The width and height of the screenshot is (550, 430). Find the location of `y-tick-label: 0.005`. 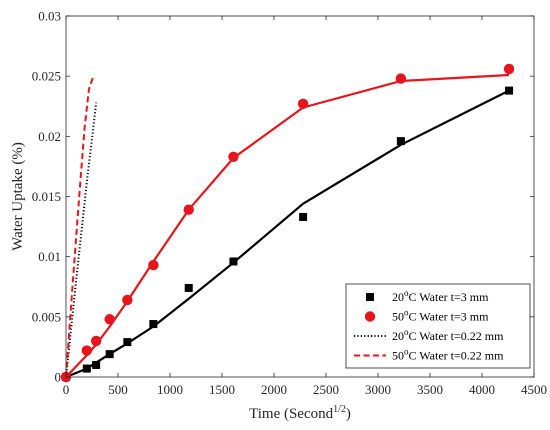

y-tick-label: 0.005 is located at coordinates (46, 316).